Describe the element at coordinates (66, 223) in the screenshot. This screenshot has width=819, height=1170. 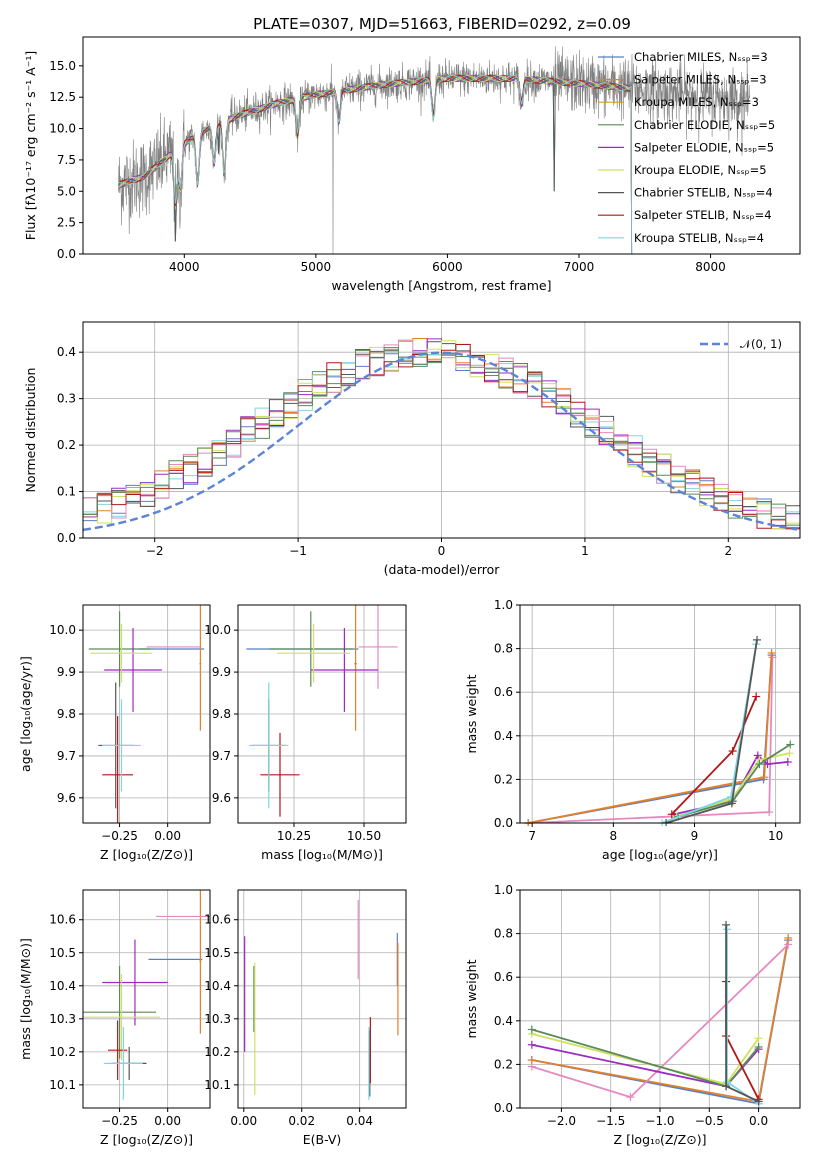
I see `y-tick-label: 2.5` at that location.